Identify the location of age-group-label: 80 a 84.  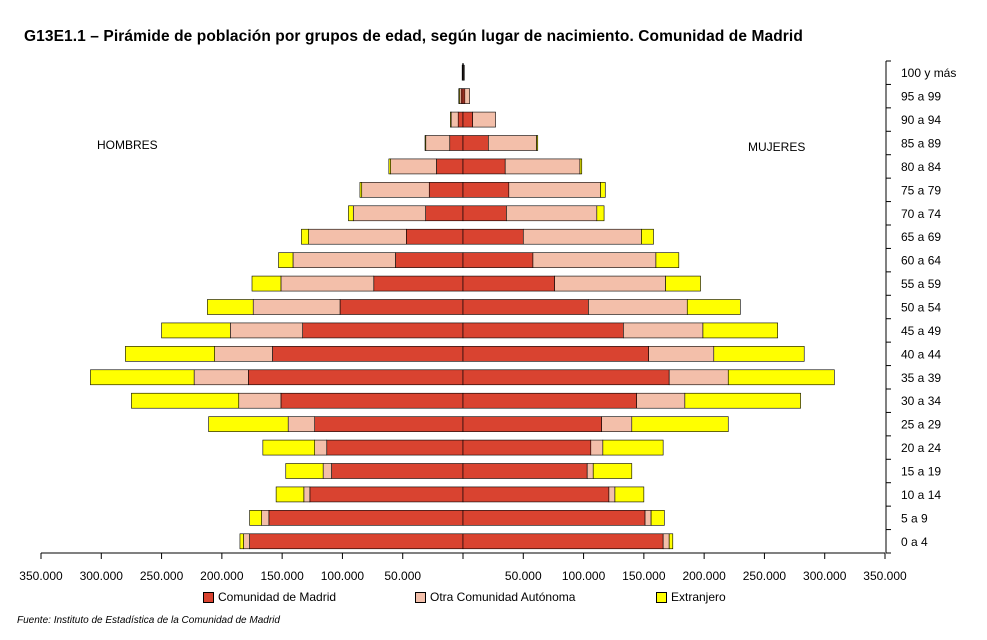
(921, 167).